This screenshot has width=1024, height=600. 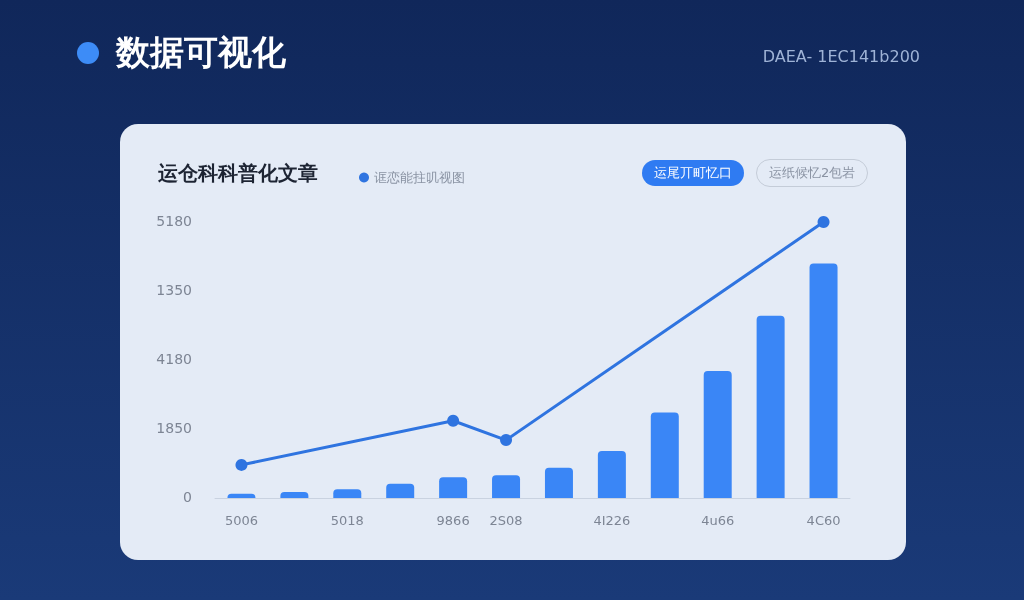 I want to click on x-tick-label: 4C60, so click(x=823, y=520).